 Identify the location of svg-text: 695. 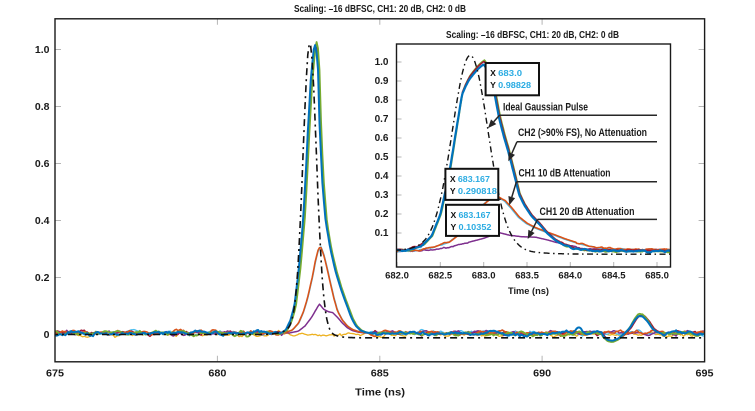
(705, 374).